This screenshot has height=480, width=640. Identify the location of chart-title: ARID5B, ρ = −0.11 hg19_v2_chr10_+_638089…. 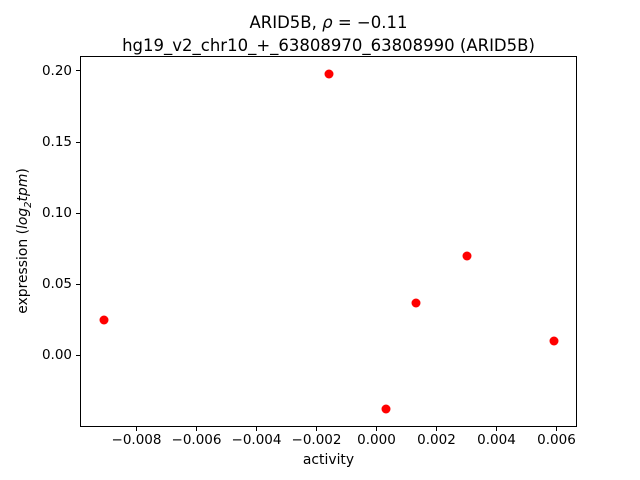
(328, 34).